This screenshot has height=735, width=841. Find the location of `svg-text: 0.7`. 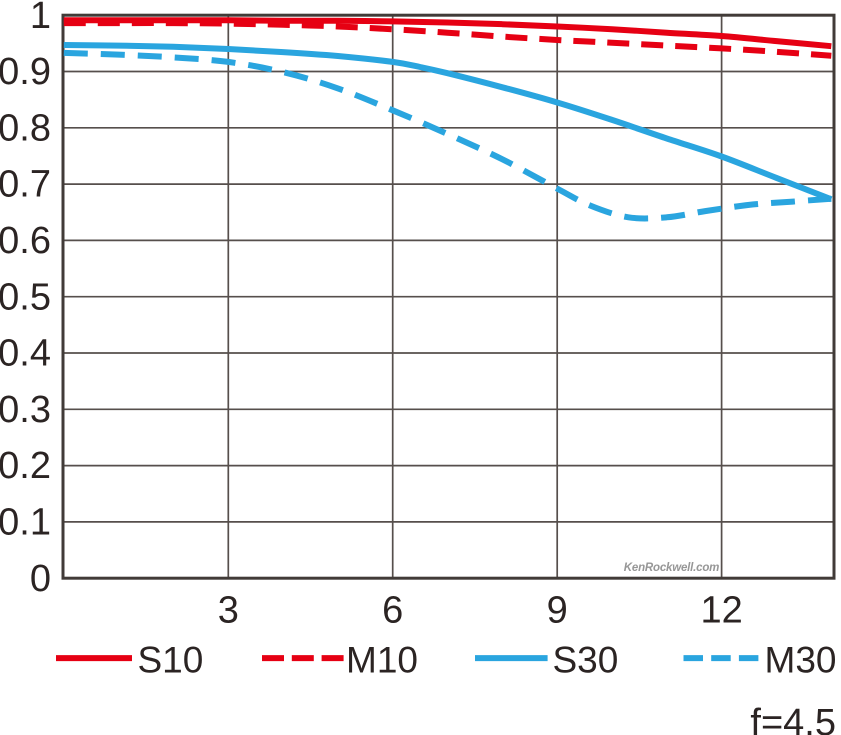

svg-text: 0.7 is located at coordinates (25, 185).